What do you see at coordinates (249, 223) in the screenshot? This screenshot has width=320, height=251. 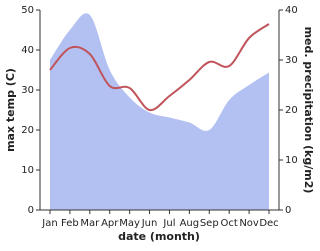 I see `x-tick-label: Nov` at bounding box center [249, 223].